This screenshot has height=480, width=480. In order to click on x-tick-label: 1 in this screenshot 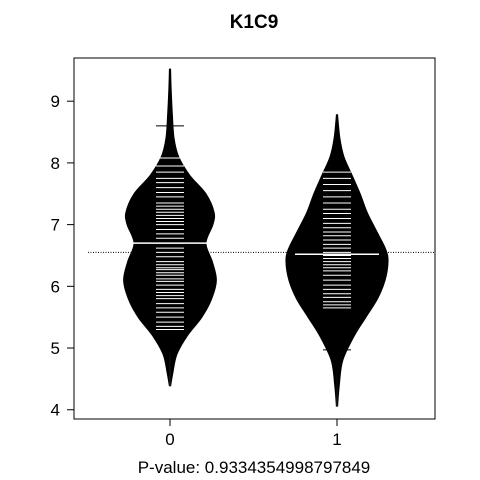, I will do `click(336, 439)`.